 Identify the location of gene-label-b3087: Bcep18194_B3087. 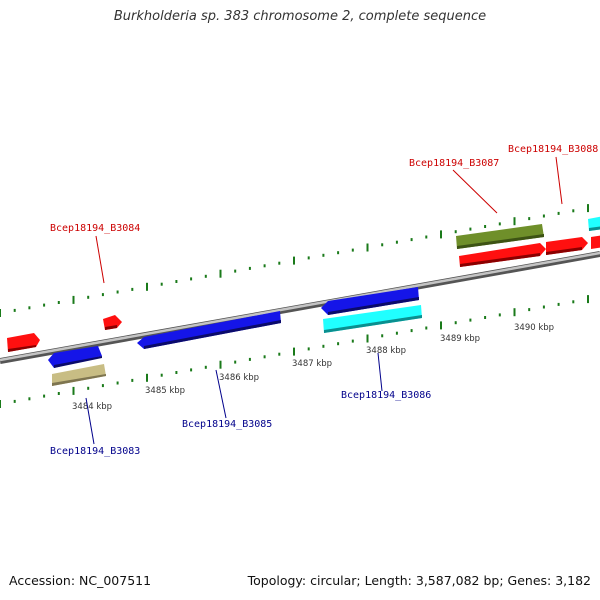
(454, 163).